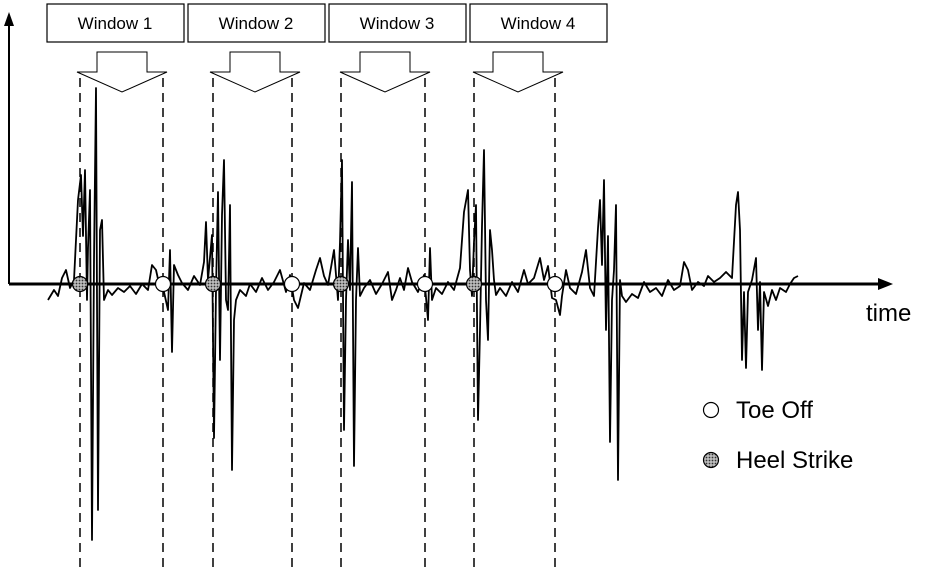  What do you see at coordinates (888, 313) in the screenshot?
I see `x-axis-label: time` at bounding box center [888, 313].